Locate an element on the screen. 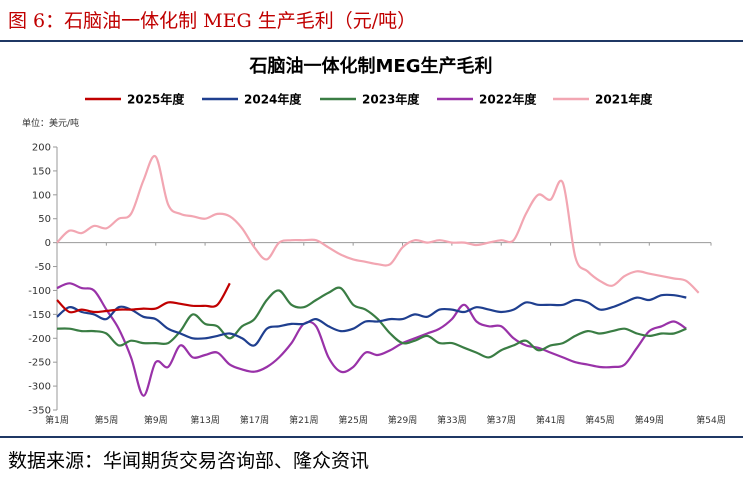  chart-title: 石脑油一体化制MEG生产毛利 is located at coordinates (371, 66).